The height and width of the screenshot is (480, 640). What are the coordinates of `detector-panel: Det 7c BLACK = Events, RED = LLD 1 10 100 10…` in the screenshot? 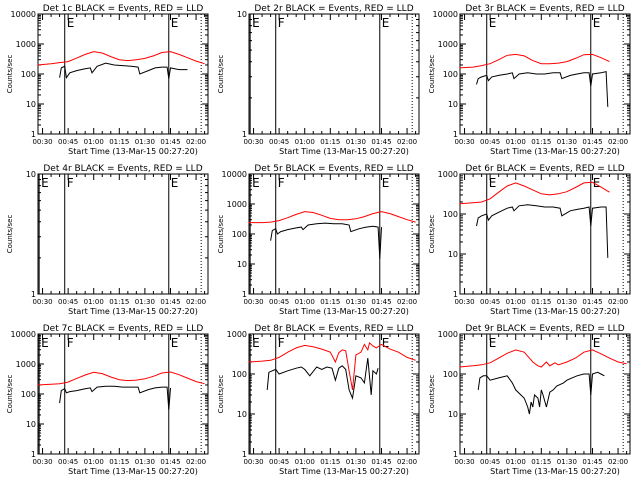 It's located at (107, 400).